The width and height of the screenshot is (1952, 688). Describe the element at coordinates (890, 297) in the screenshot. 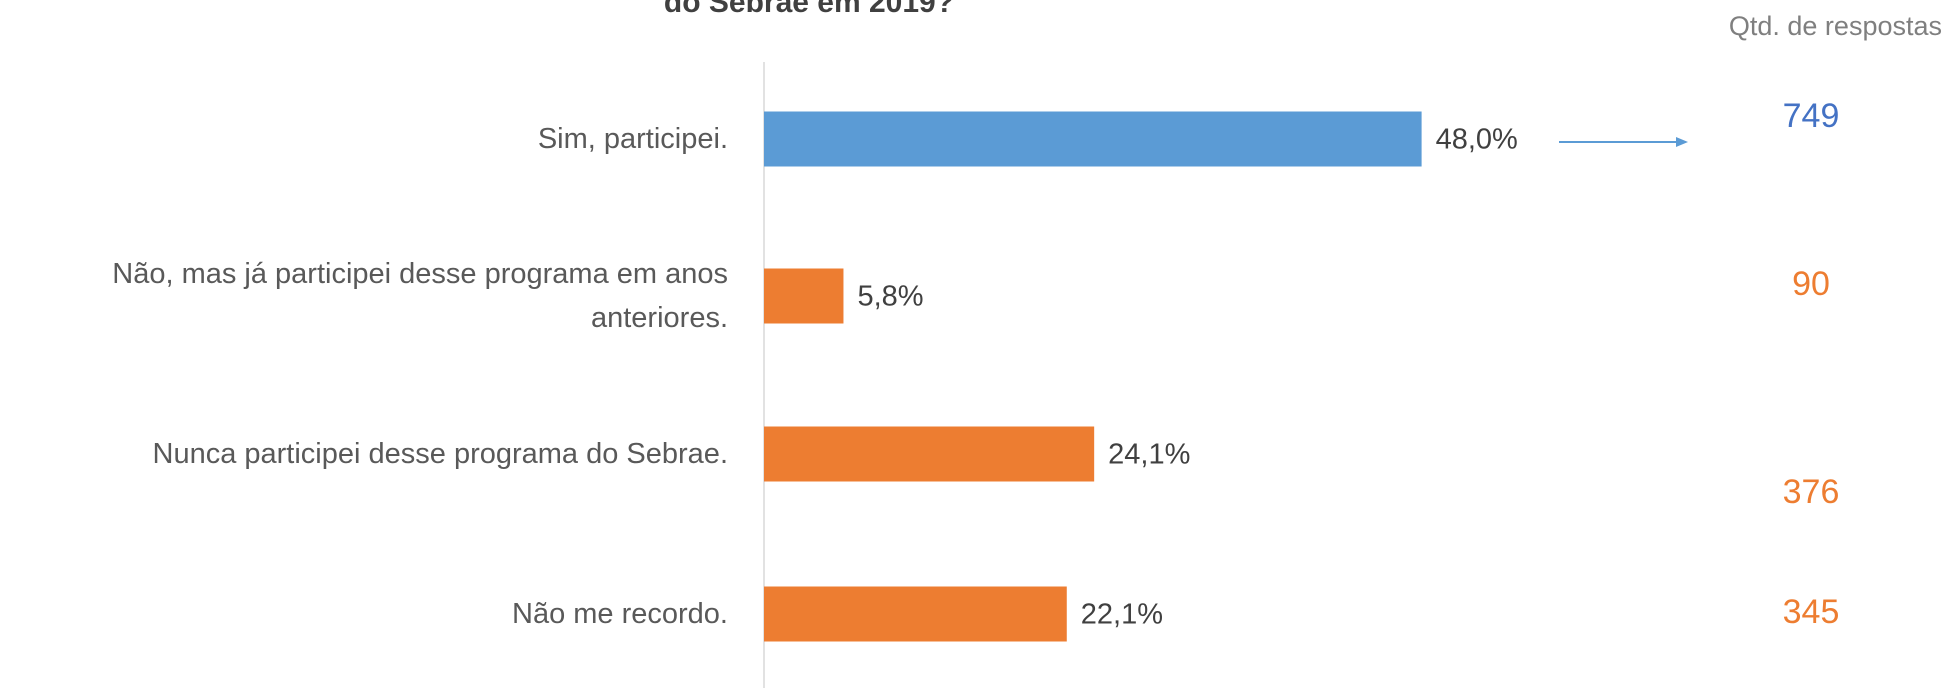

I see `value-label: 5,8%` at that location.